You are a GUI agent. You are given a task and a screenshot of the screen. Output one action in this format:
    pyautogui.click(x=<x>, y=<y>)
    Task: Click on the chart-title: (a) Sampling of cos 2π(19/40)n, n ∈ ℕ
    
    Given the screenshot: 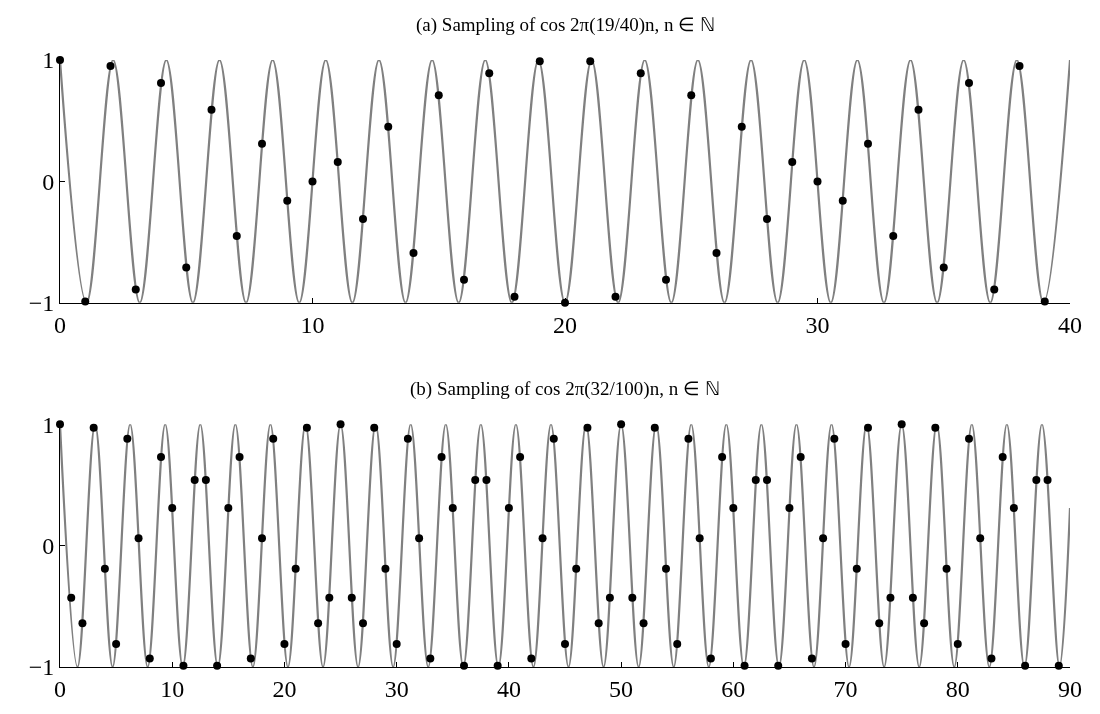 What is the action you would take?
    pyautogui.click(x=566, y=25)
    